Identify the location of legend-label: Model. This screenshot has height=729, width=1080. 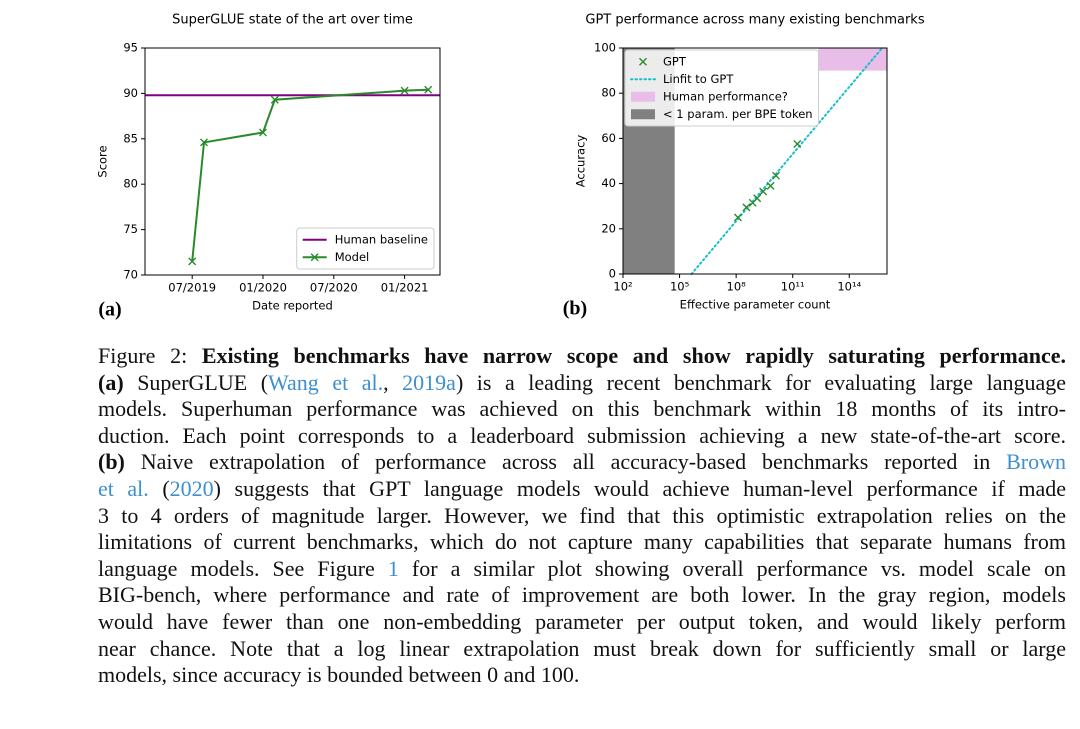
(352, 257).